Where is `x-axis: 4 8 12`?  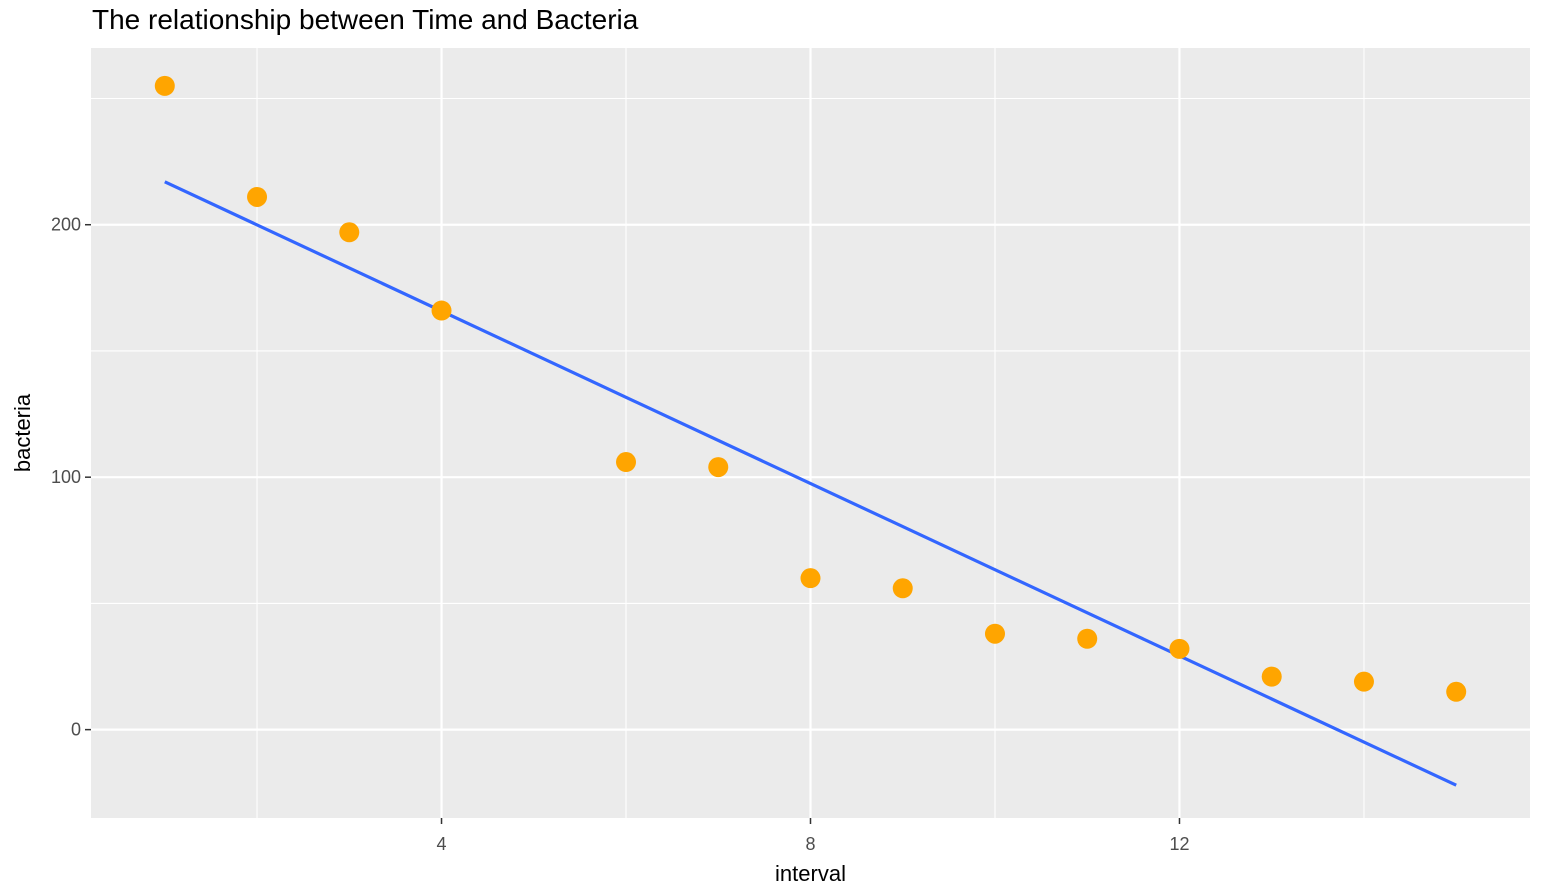
x-axis: 4 8 12 is located at coordinates (813, 836).